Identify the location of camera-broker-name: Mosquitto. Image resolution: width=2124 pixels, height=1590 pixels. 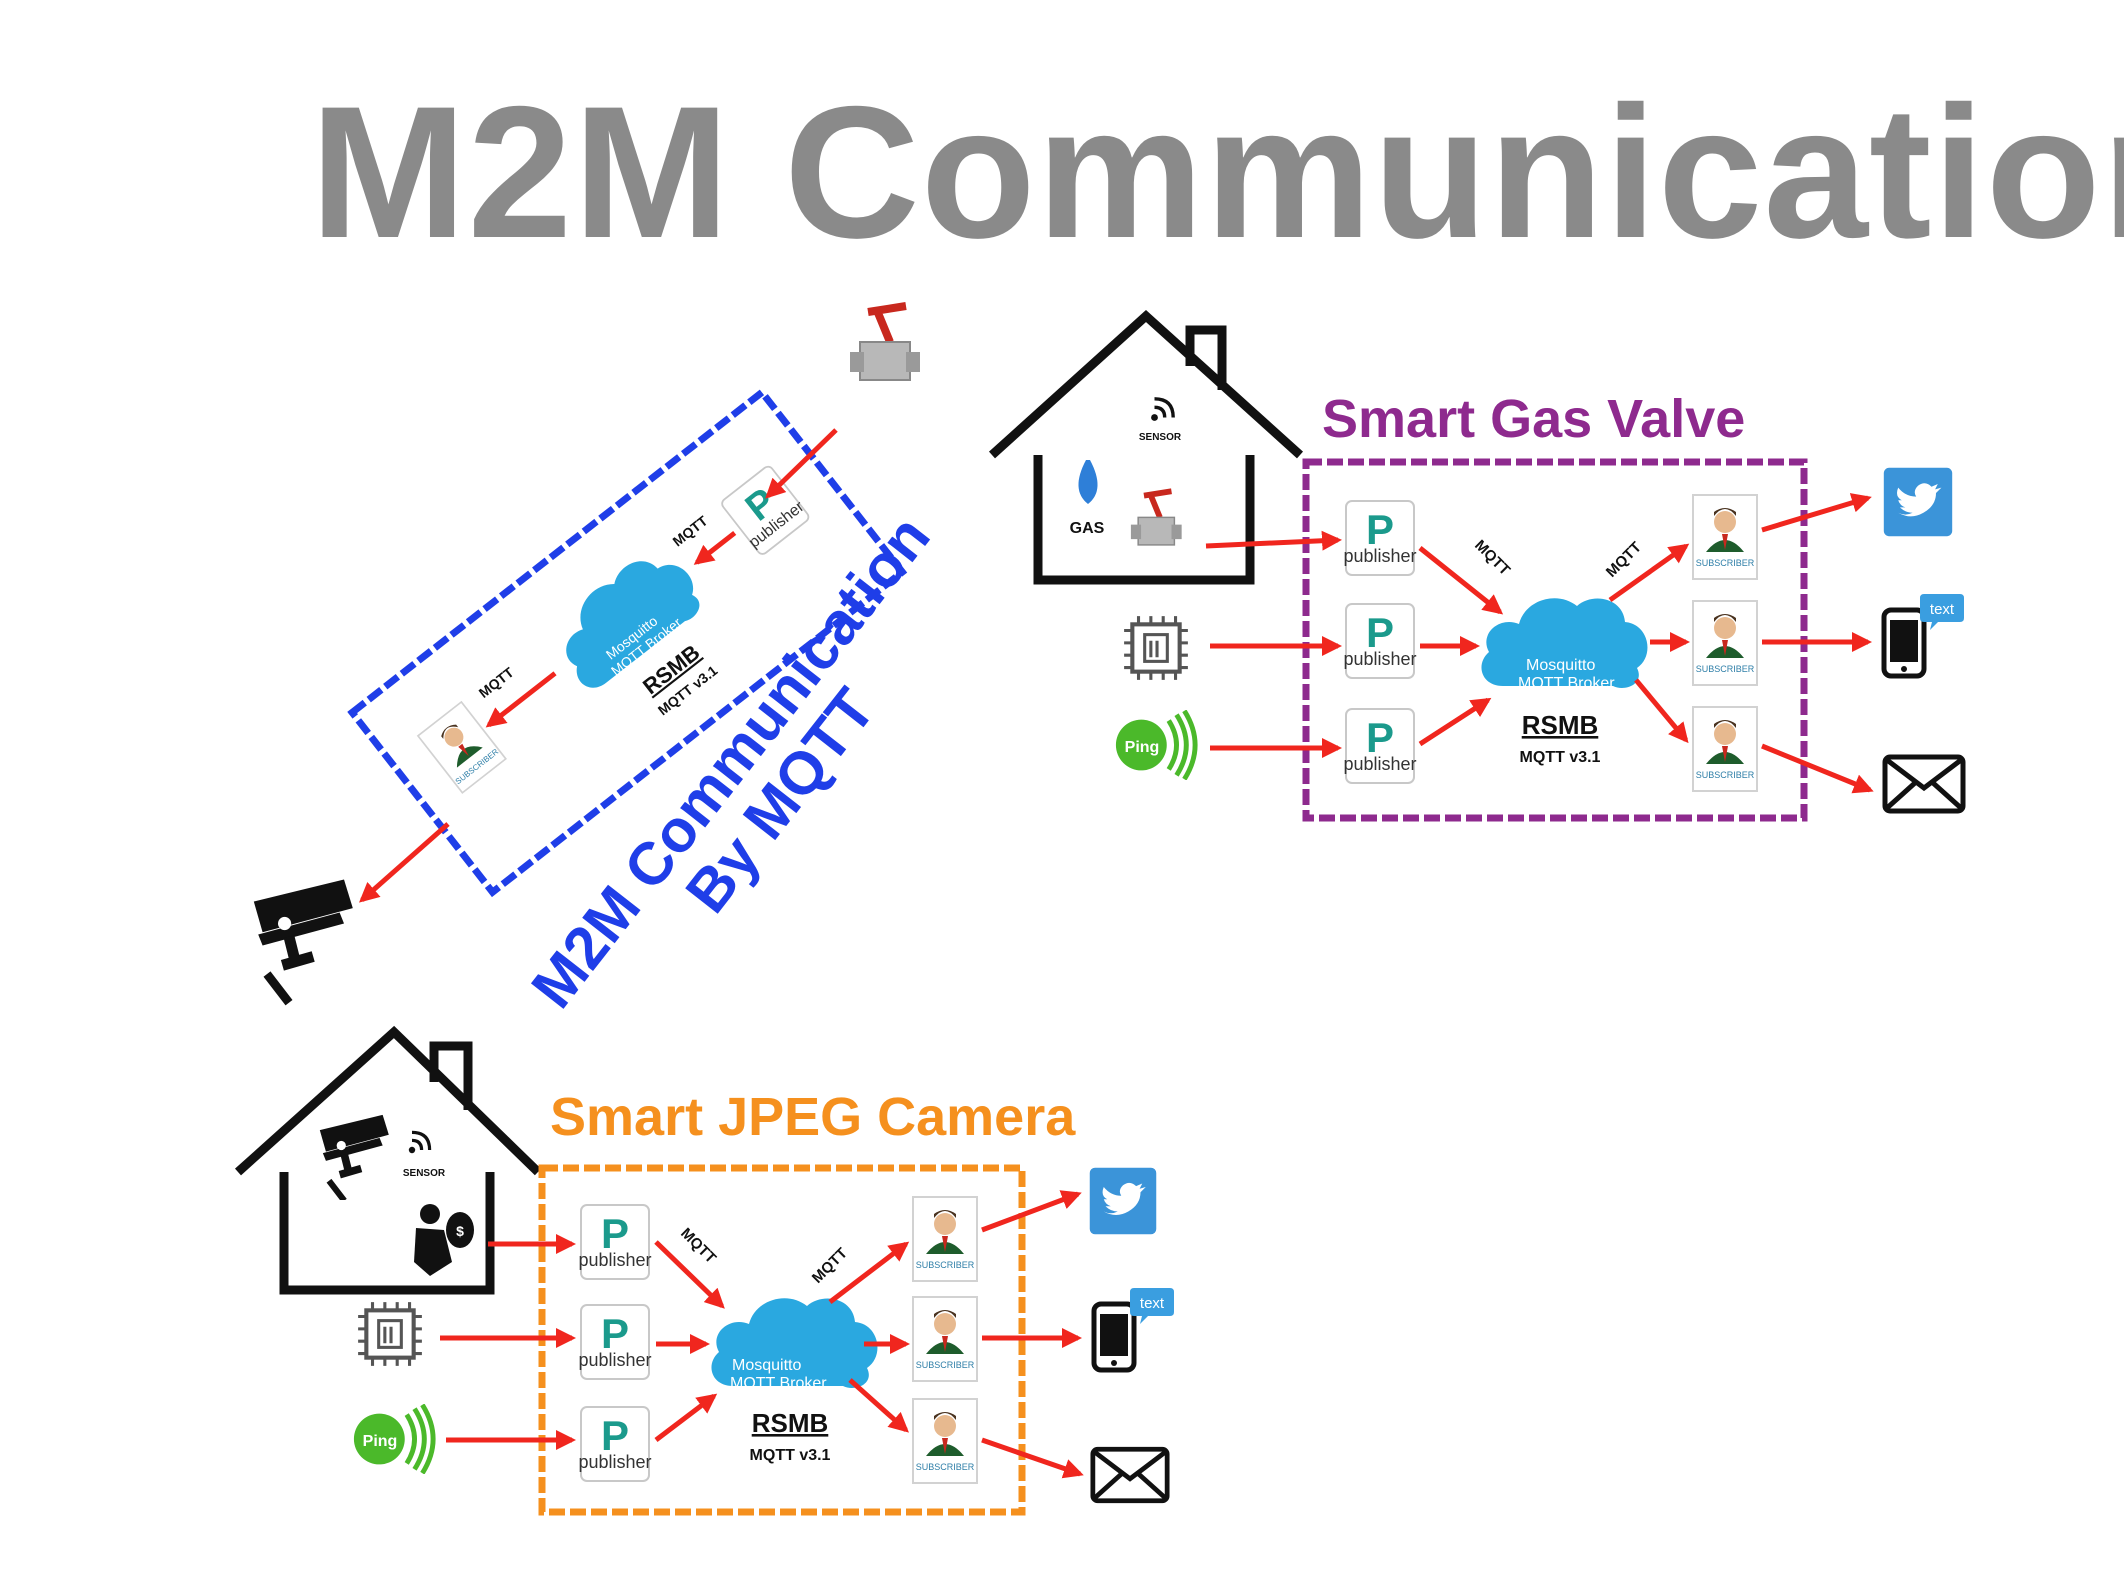
(766, 1365).